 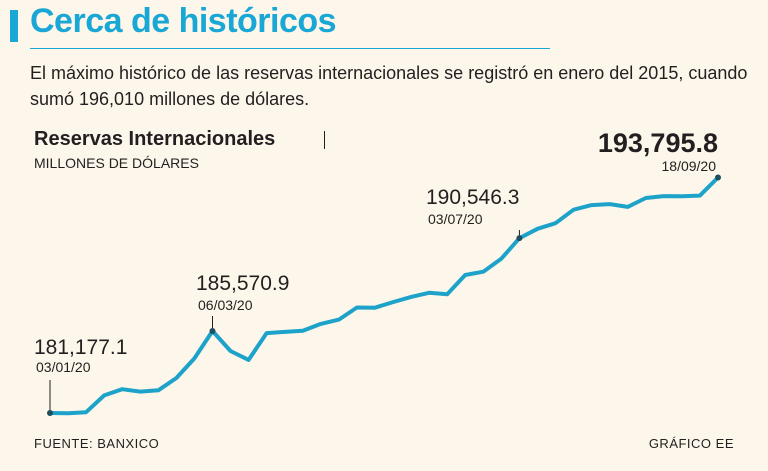 I want to click on source-note: FUENTE: BANXICO, so click(x=97, y=443).